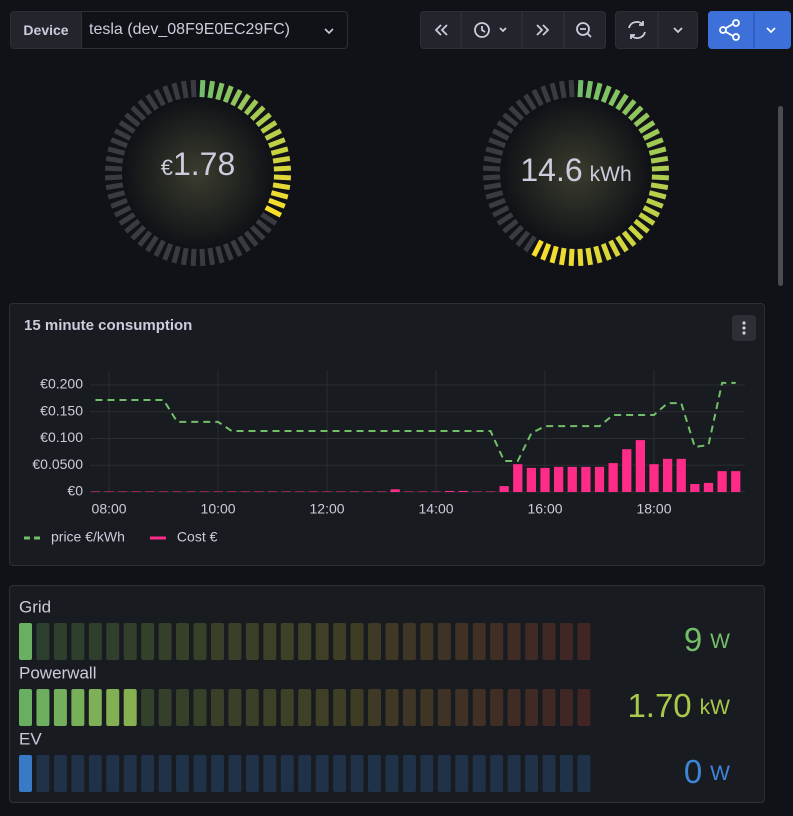 This screenshot has height=816, width=793. Describe the element at coordinates (109, 509) in the screenshot. I see `x-tick-label: 08:00` at that location.